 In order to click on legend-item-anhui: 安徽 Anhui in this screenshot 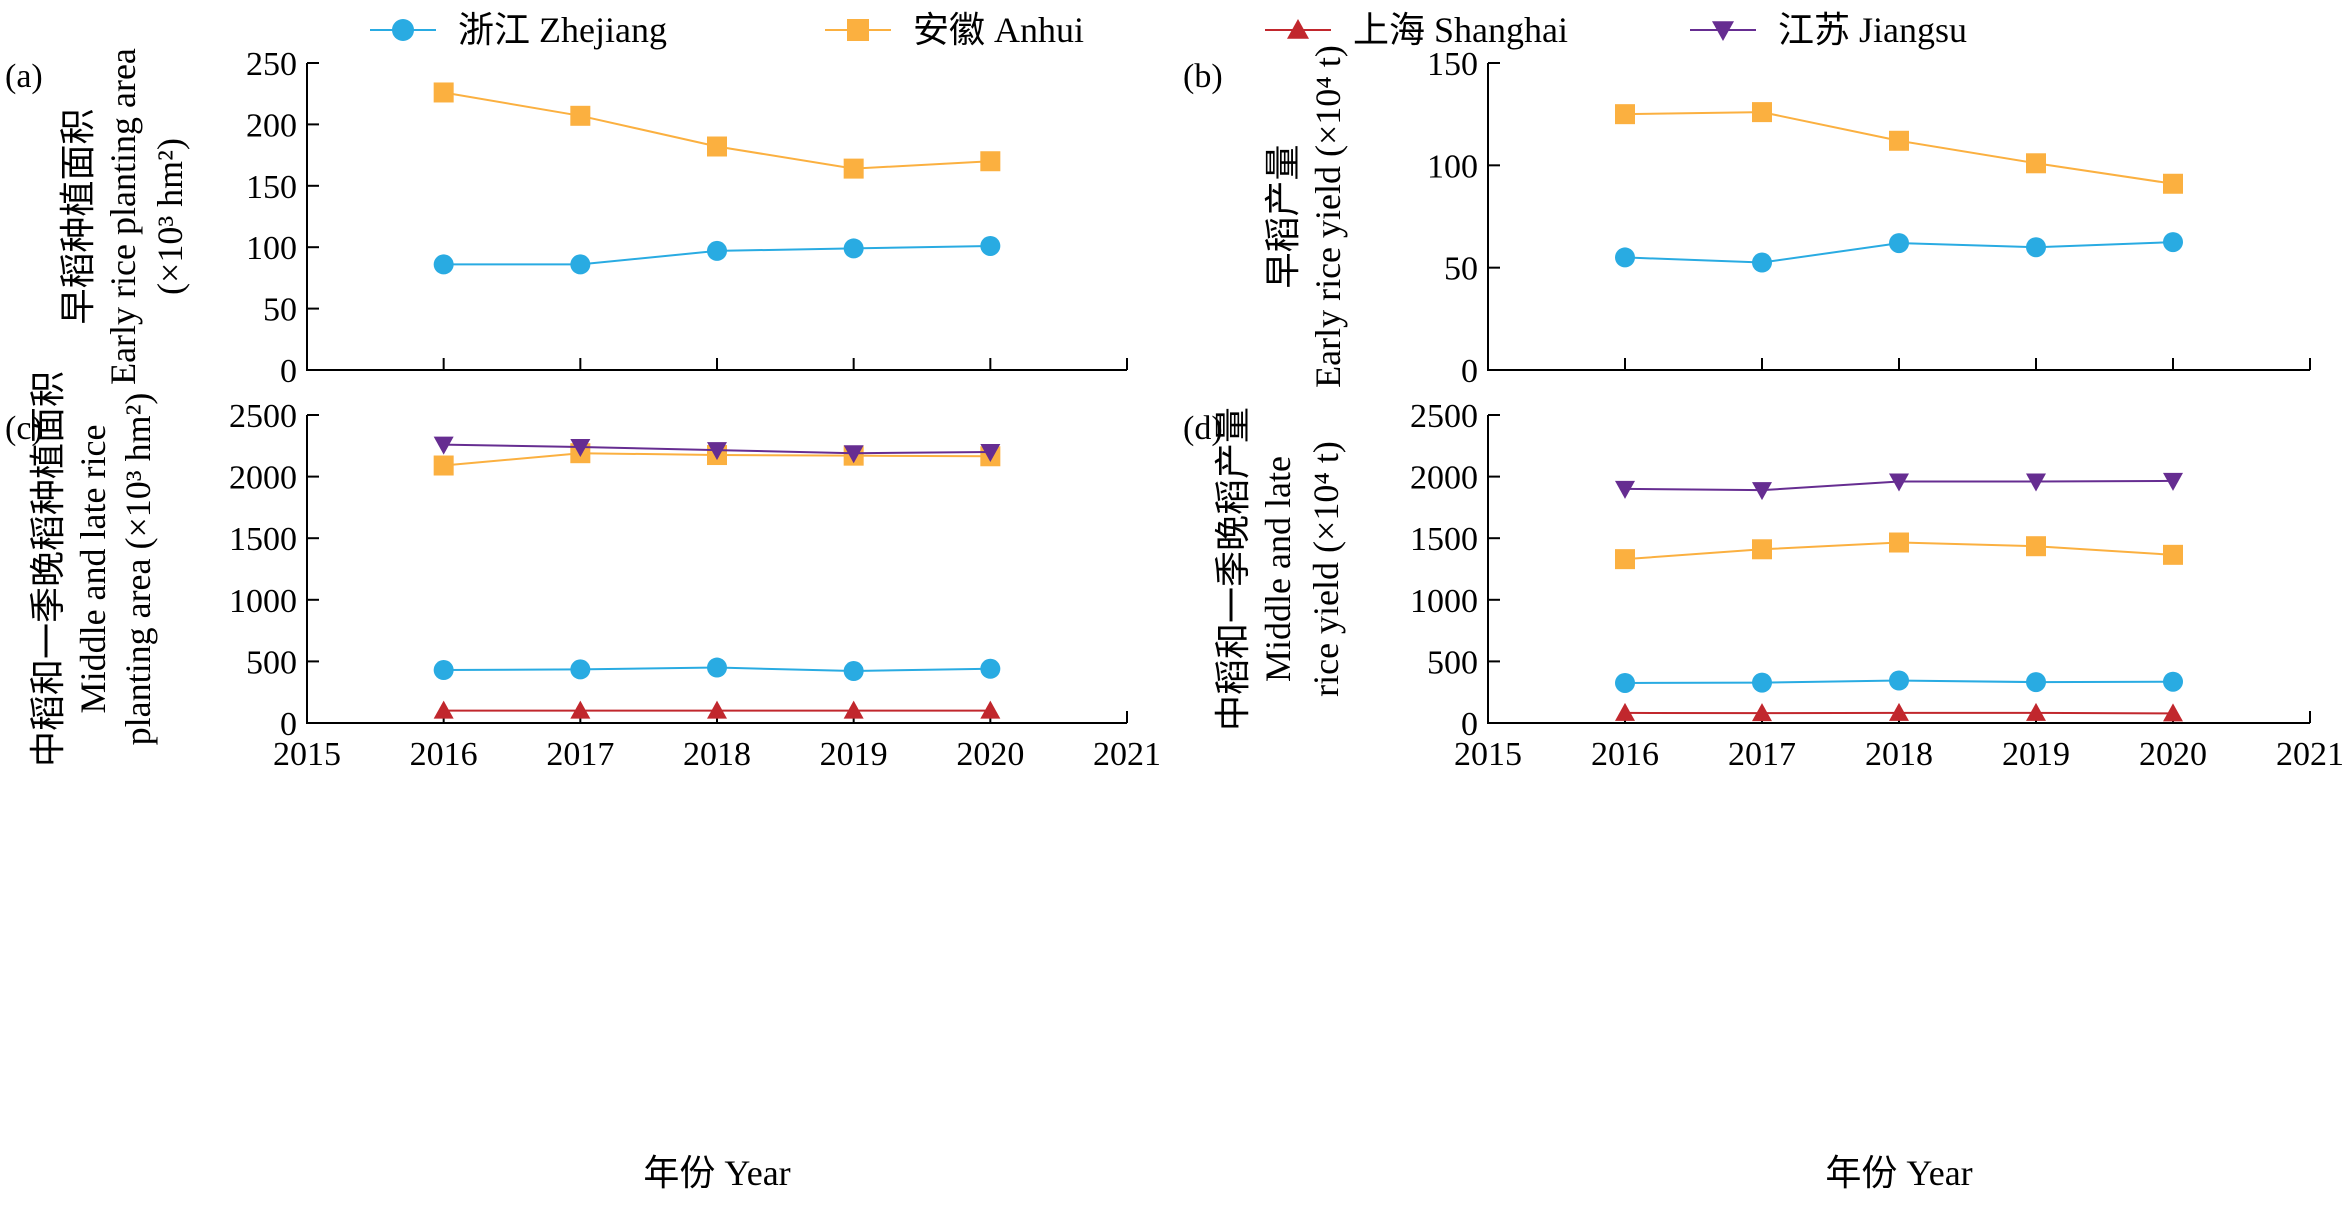, I will do `click(954, 30)`.